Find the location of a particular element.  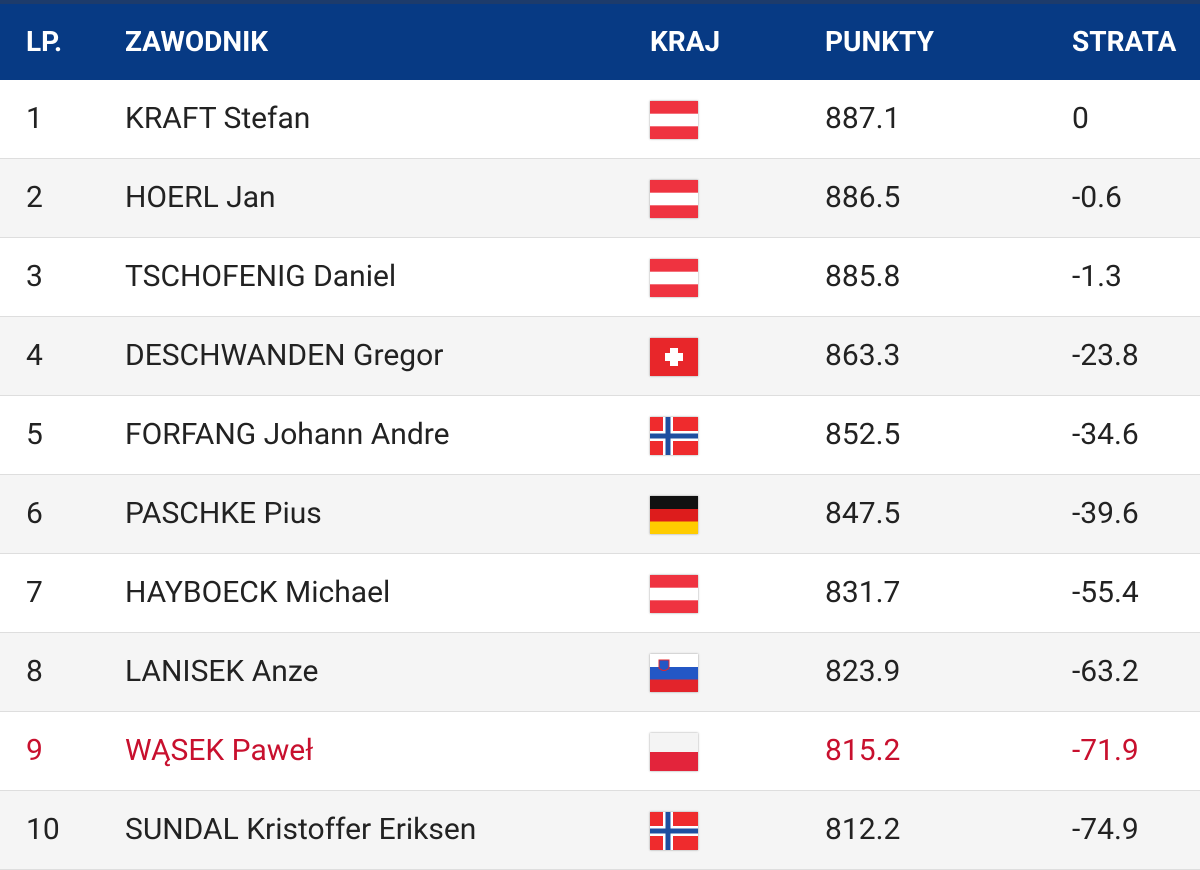

points: 823.9 is located at coordinates (863, 671).